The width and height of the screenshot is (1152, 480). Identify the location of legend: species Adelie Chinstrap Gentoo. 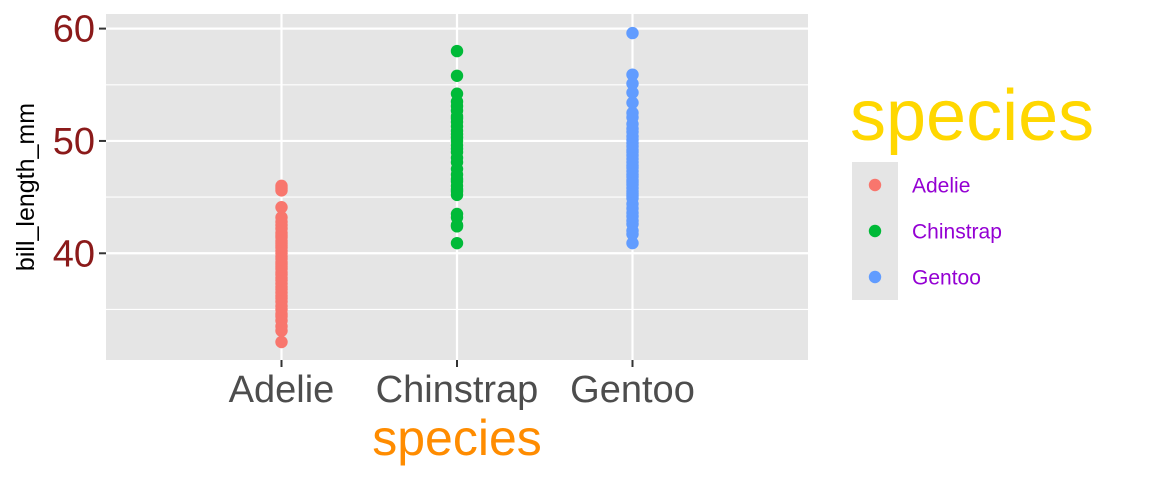
(972, 188).